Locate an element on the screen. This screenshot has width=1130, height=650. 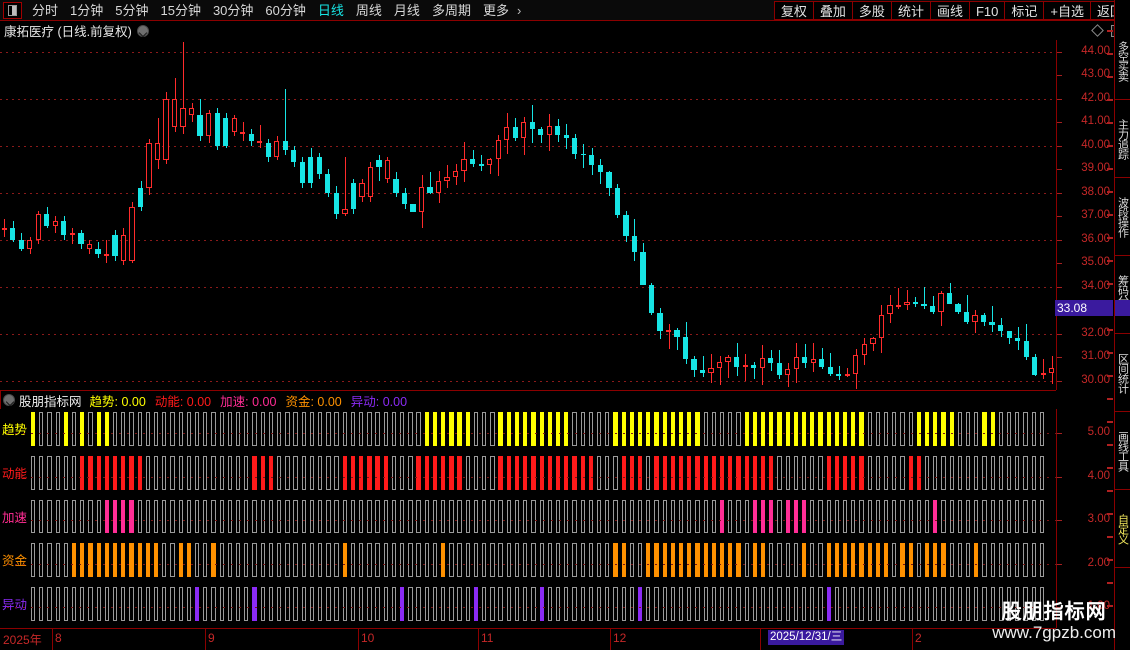
sidebar-item-5: 画线工具 is located at coordinates (1122, 451).